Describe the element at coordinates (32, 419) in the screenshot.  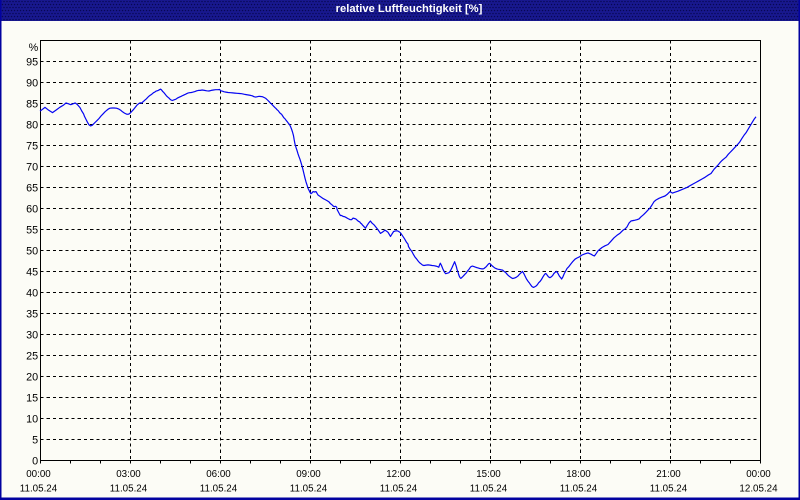
I see `svg-text: 10` at that location.